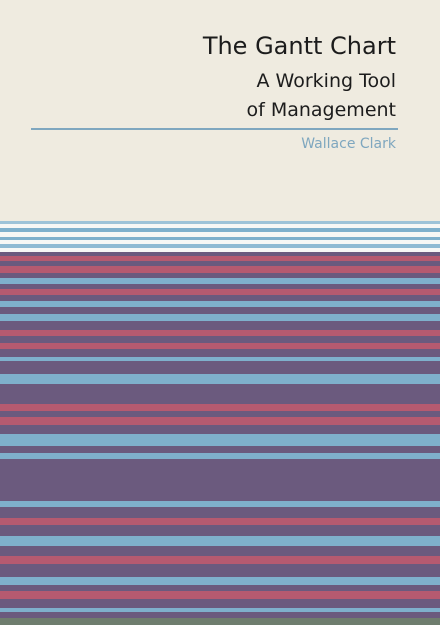 The image size is (440, 625). What do you see at coordinates (299, 46) in the screenshot?
I see `book-title: The Gantt Chart` at bounding box center [299, 46].